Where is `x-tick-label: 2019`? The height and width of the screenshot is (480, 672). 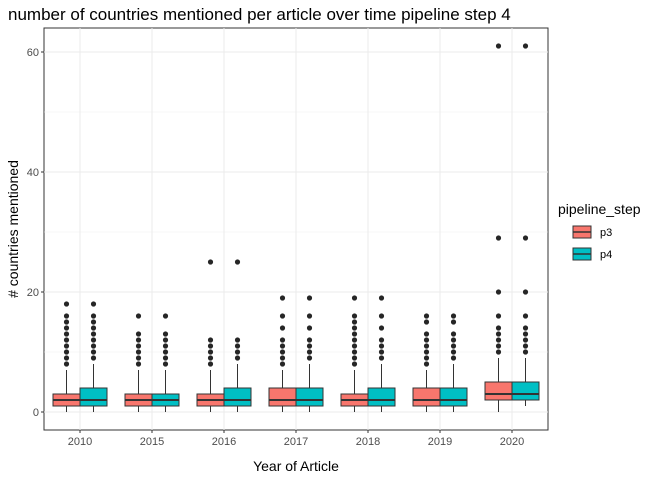 x-tick-label: 2019 is located at coordinates (440, 442).